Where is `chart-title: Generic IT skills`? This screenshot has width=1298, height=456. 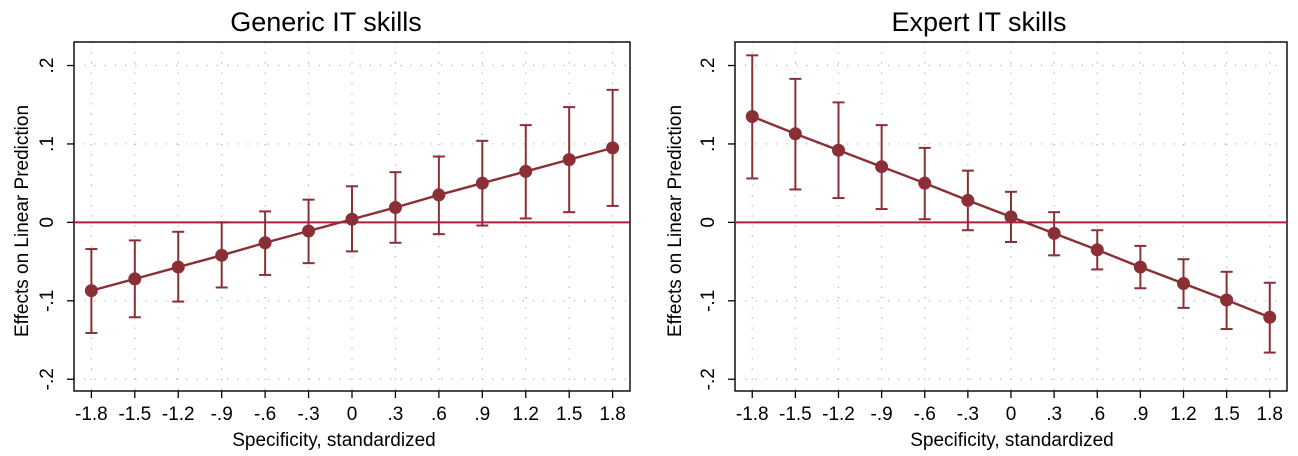
chart-title: Generic IT skills is located at coordinates (326, 22).